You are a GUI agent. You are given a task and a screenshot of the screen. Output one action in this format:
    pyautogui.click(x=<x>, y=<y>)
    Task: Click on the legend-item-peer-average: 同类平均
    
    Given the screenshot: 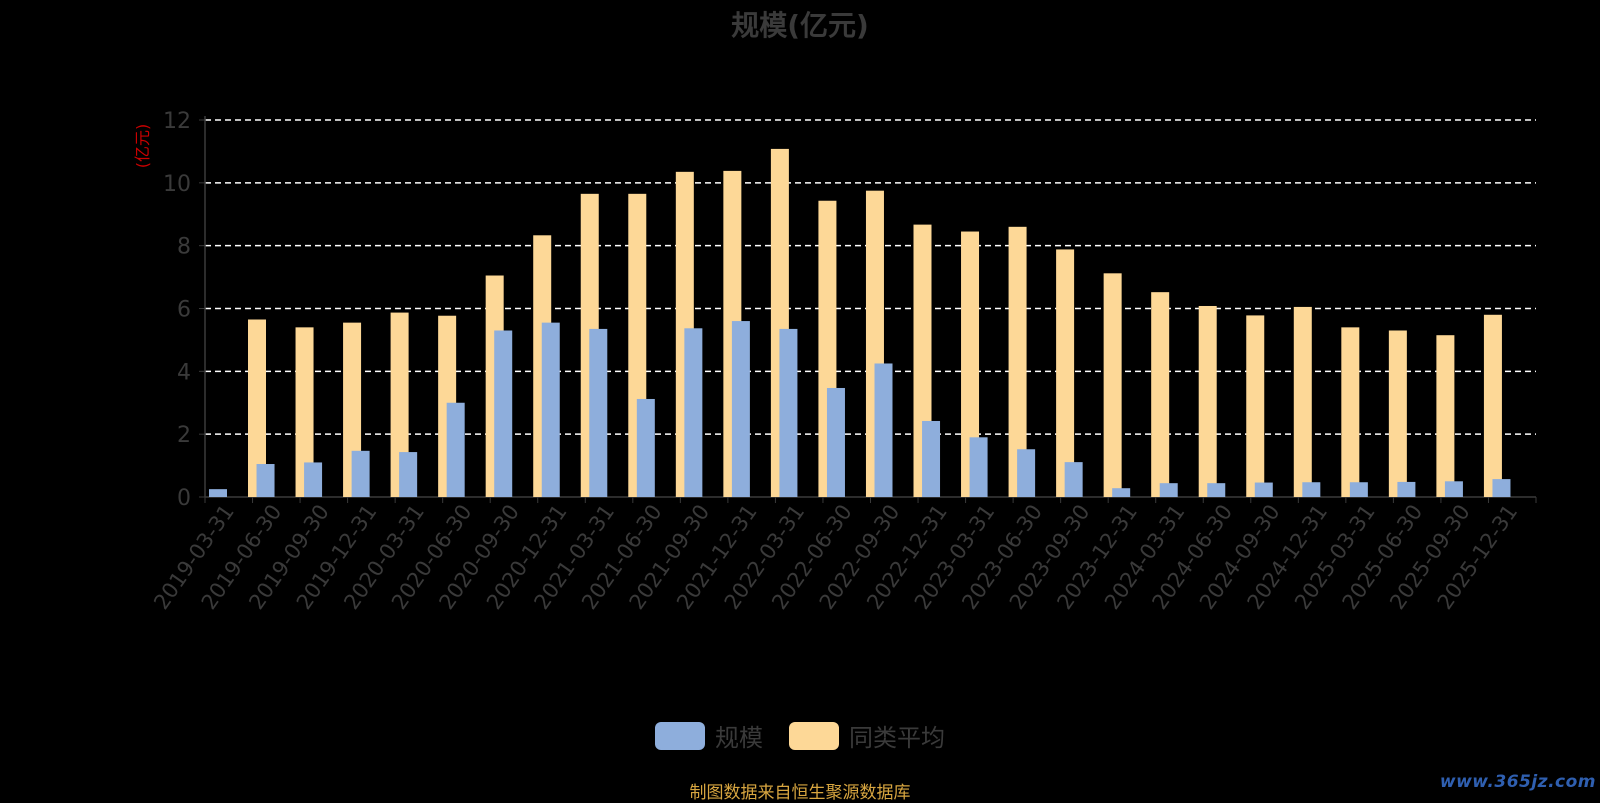 What is the action you would take?
    pyautogui.click(x=867, y=735)
    